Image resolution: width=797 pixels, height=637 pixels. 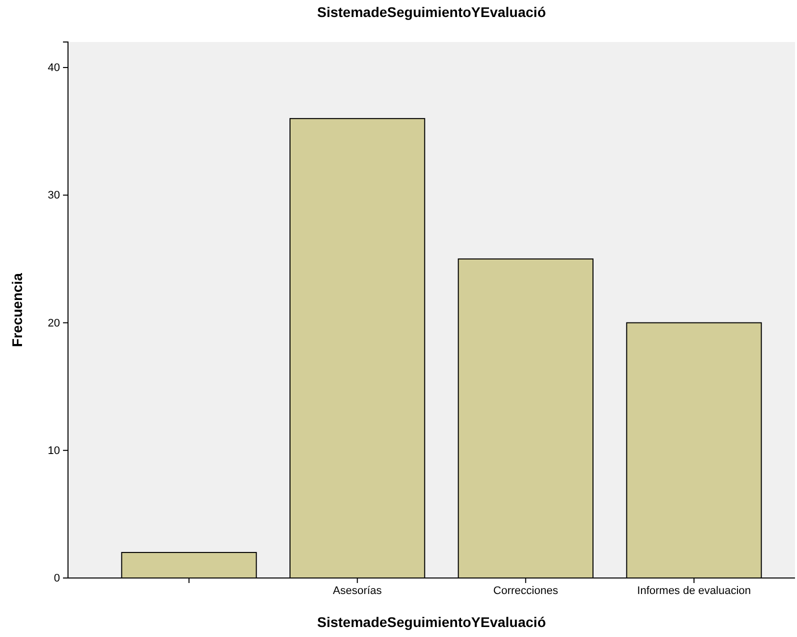 I want to click on x-tick-label: Asesorías, so click(x=357, y=590).